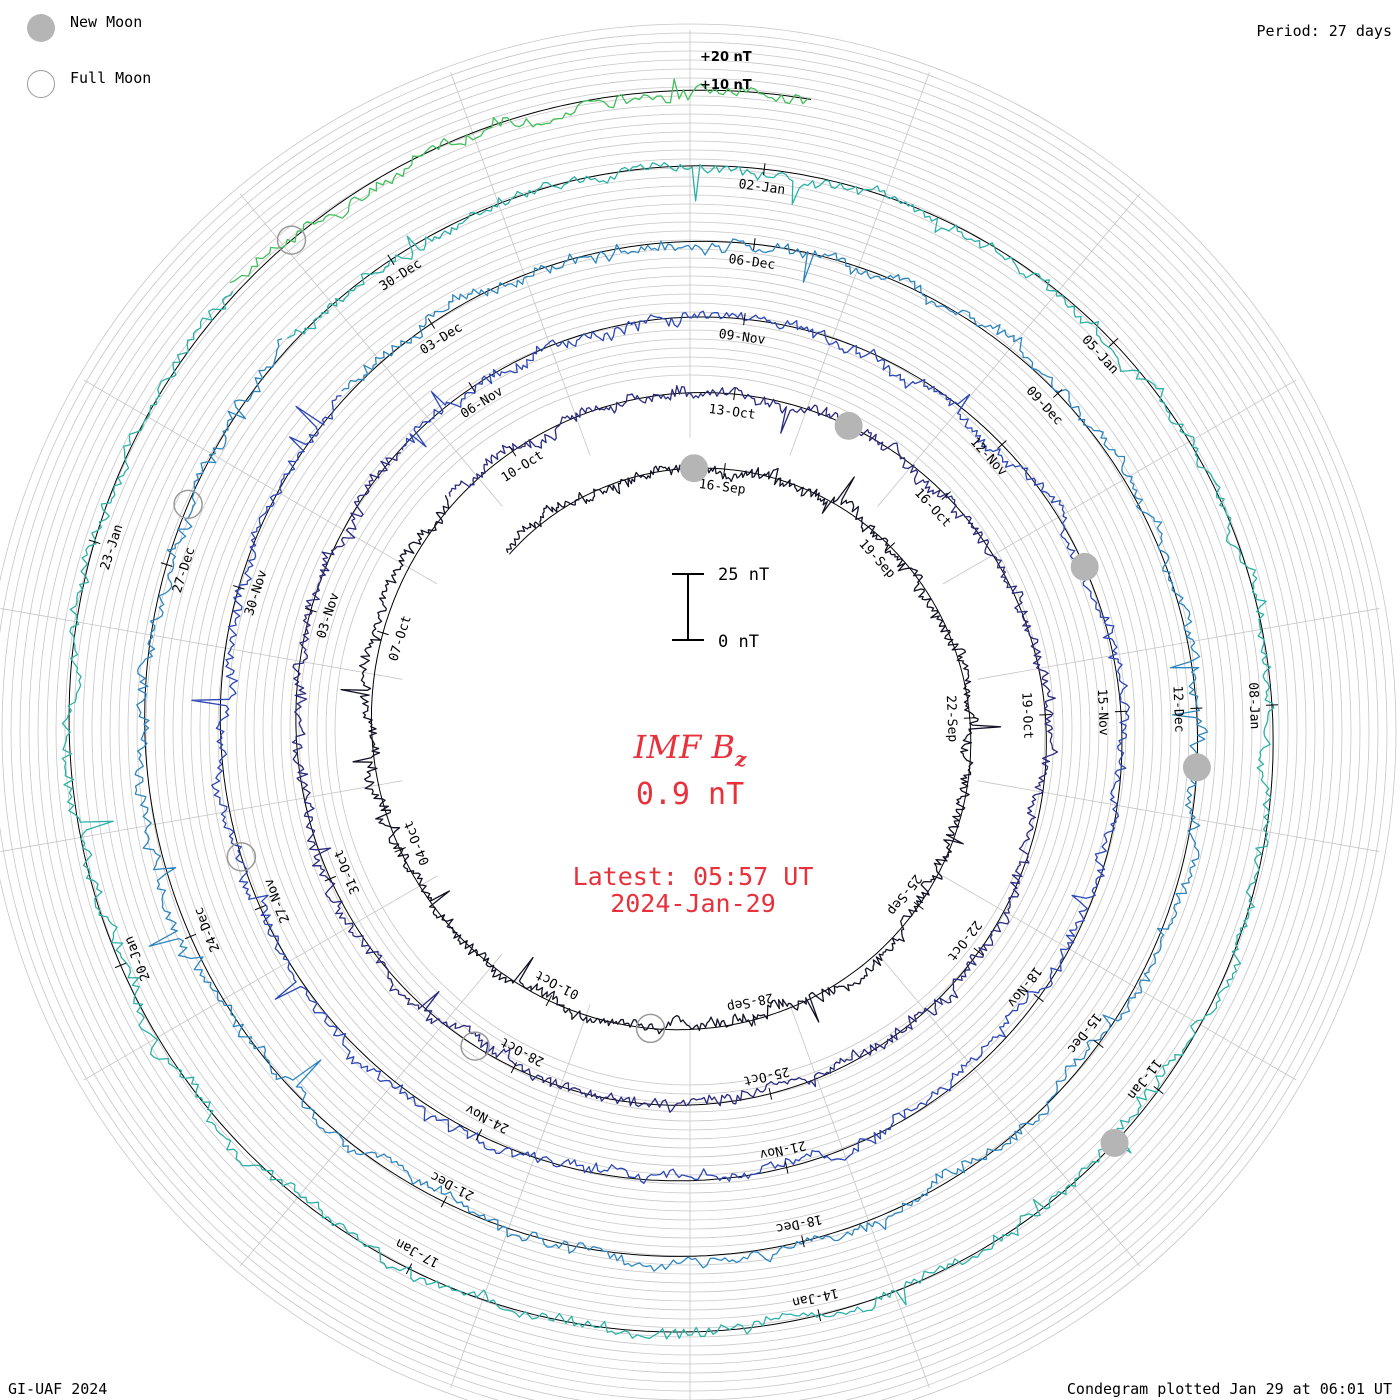 The height and width of the screenshot is (1400, 1400). What do you see at coordinates (684, 747) in the screenshot?
I see `chart-title-main: IMF B` at bounding box center [684, 747].